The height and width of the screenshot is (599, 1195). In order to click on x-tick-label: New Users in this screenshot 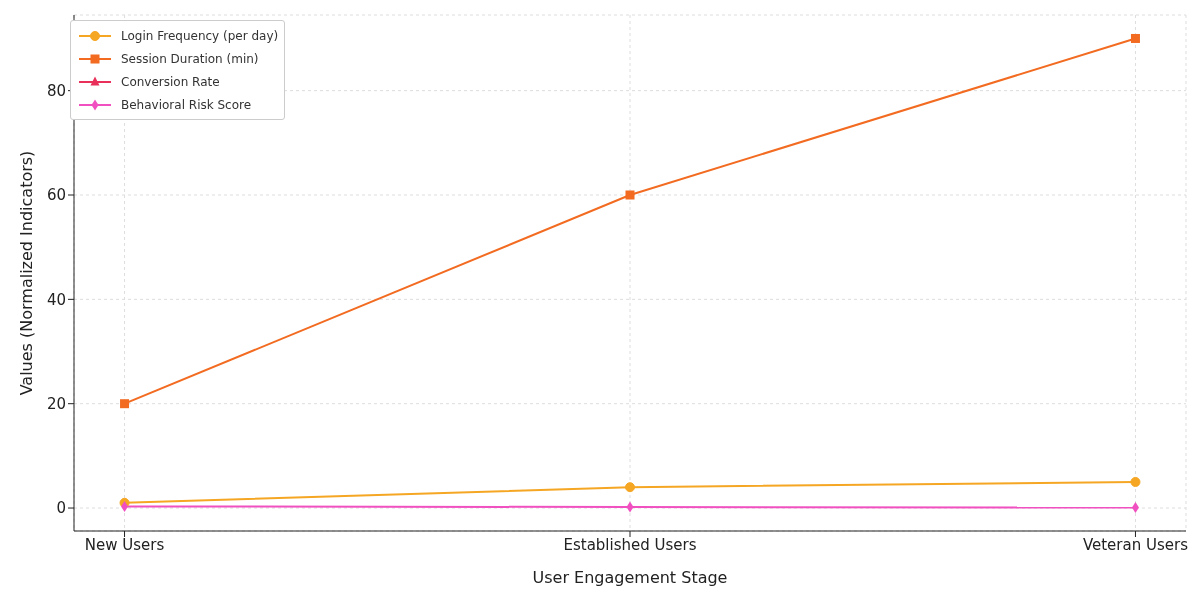, I will do `click(124, 544)`.